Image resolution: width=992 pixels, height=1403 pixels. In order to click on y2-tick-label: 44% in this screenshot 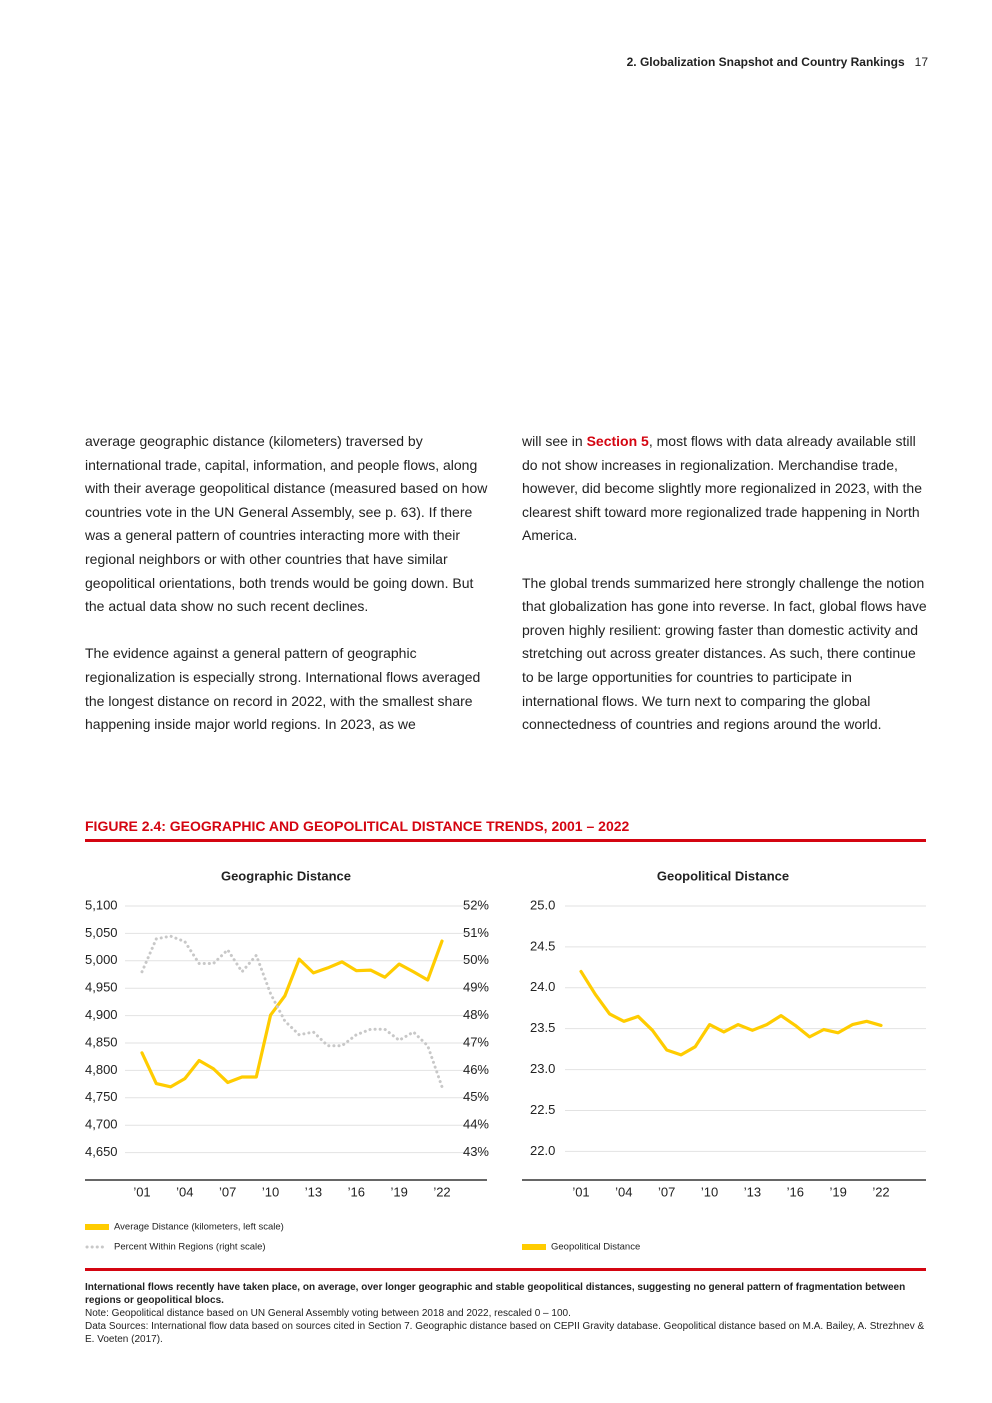, I will do `click(476, 1124)`.